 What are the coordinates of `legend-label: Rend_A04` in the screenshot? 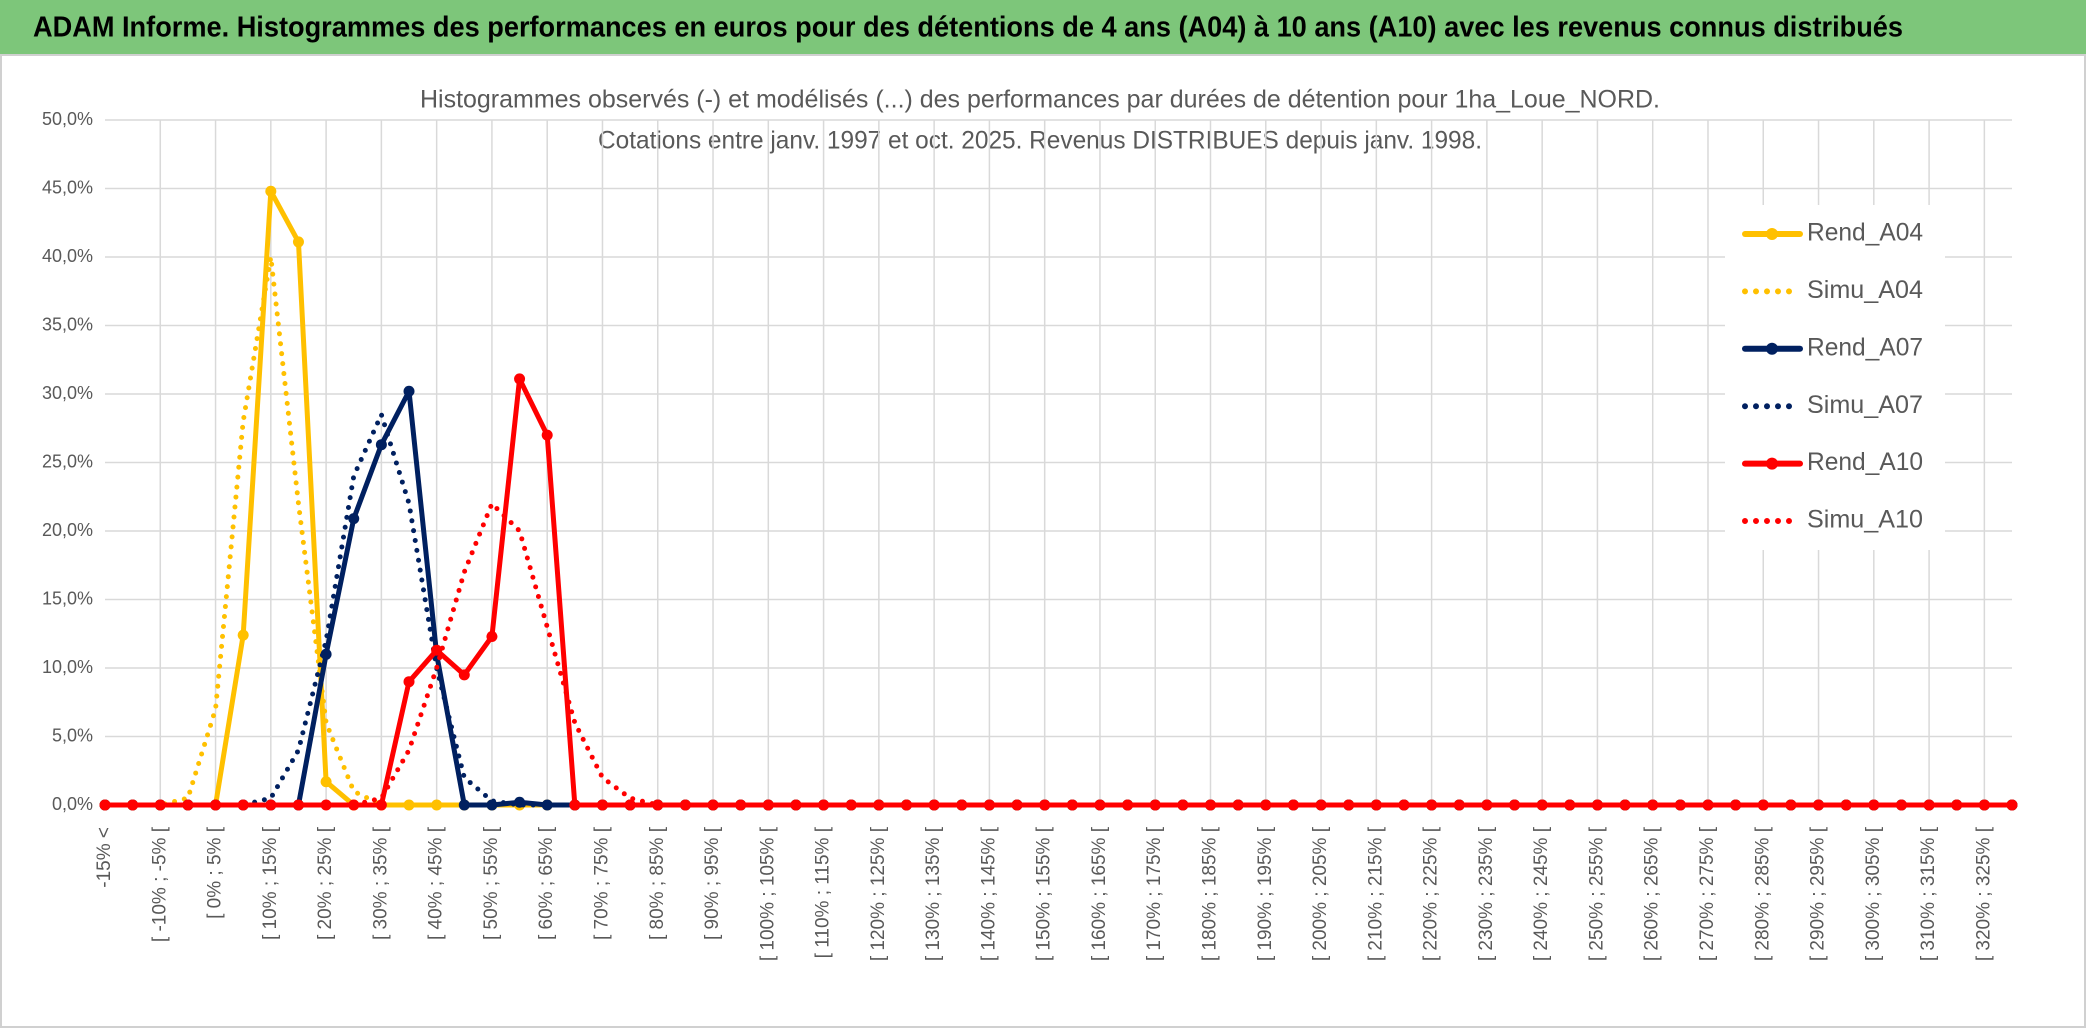 It's located at (1865, 233).